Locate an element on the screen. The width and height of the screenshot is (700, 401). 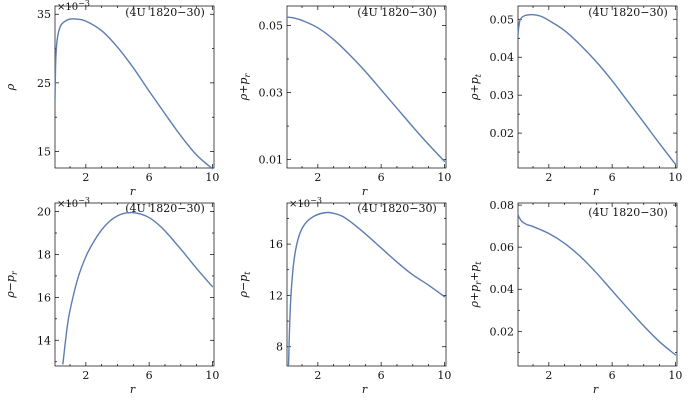
y-axis-label: ρ is located at coordinates (10, 87).